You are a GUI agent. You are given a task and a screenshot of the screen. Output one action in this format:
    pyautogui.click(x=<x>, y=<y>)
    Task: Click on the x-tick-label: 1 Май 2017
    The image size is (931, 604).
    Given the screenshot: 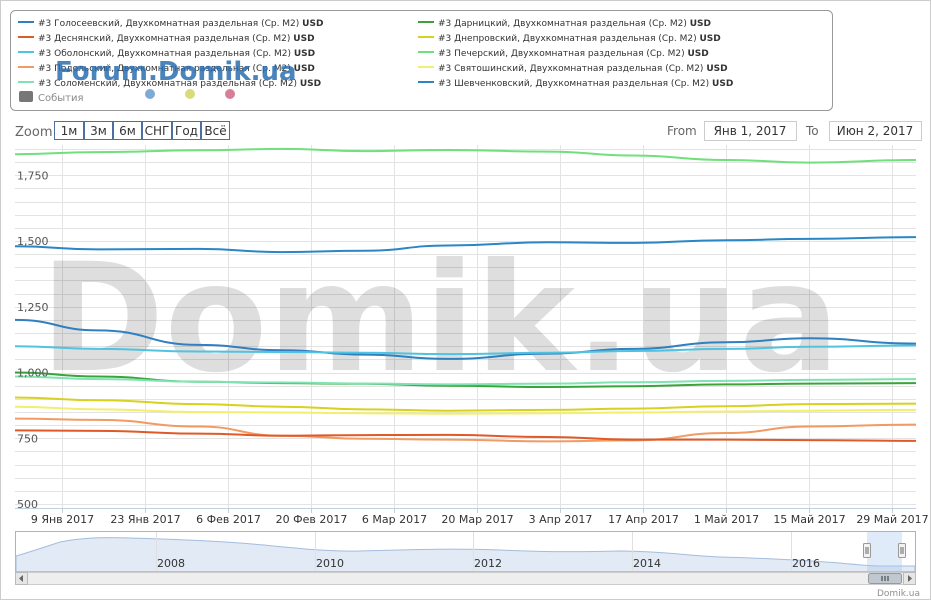 What is the action you would take?
    pyautogui.click(x=726, y=519)
    